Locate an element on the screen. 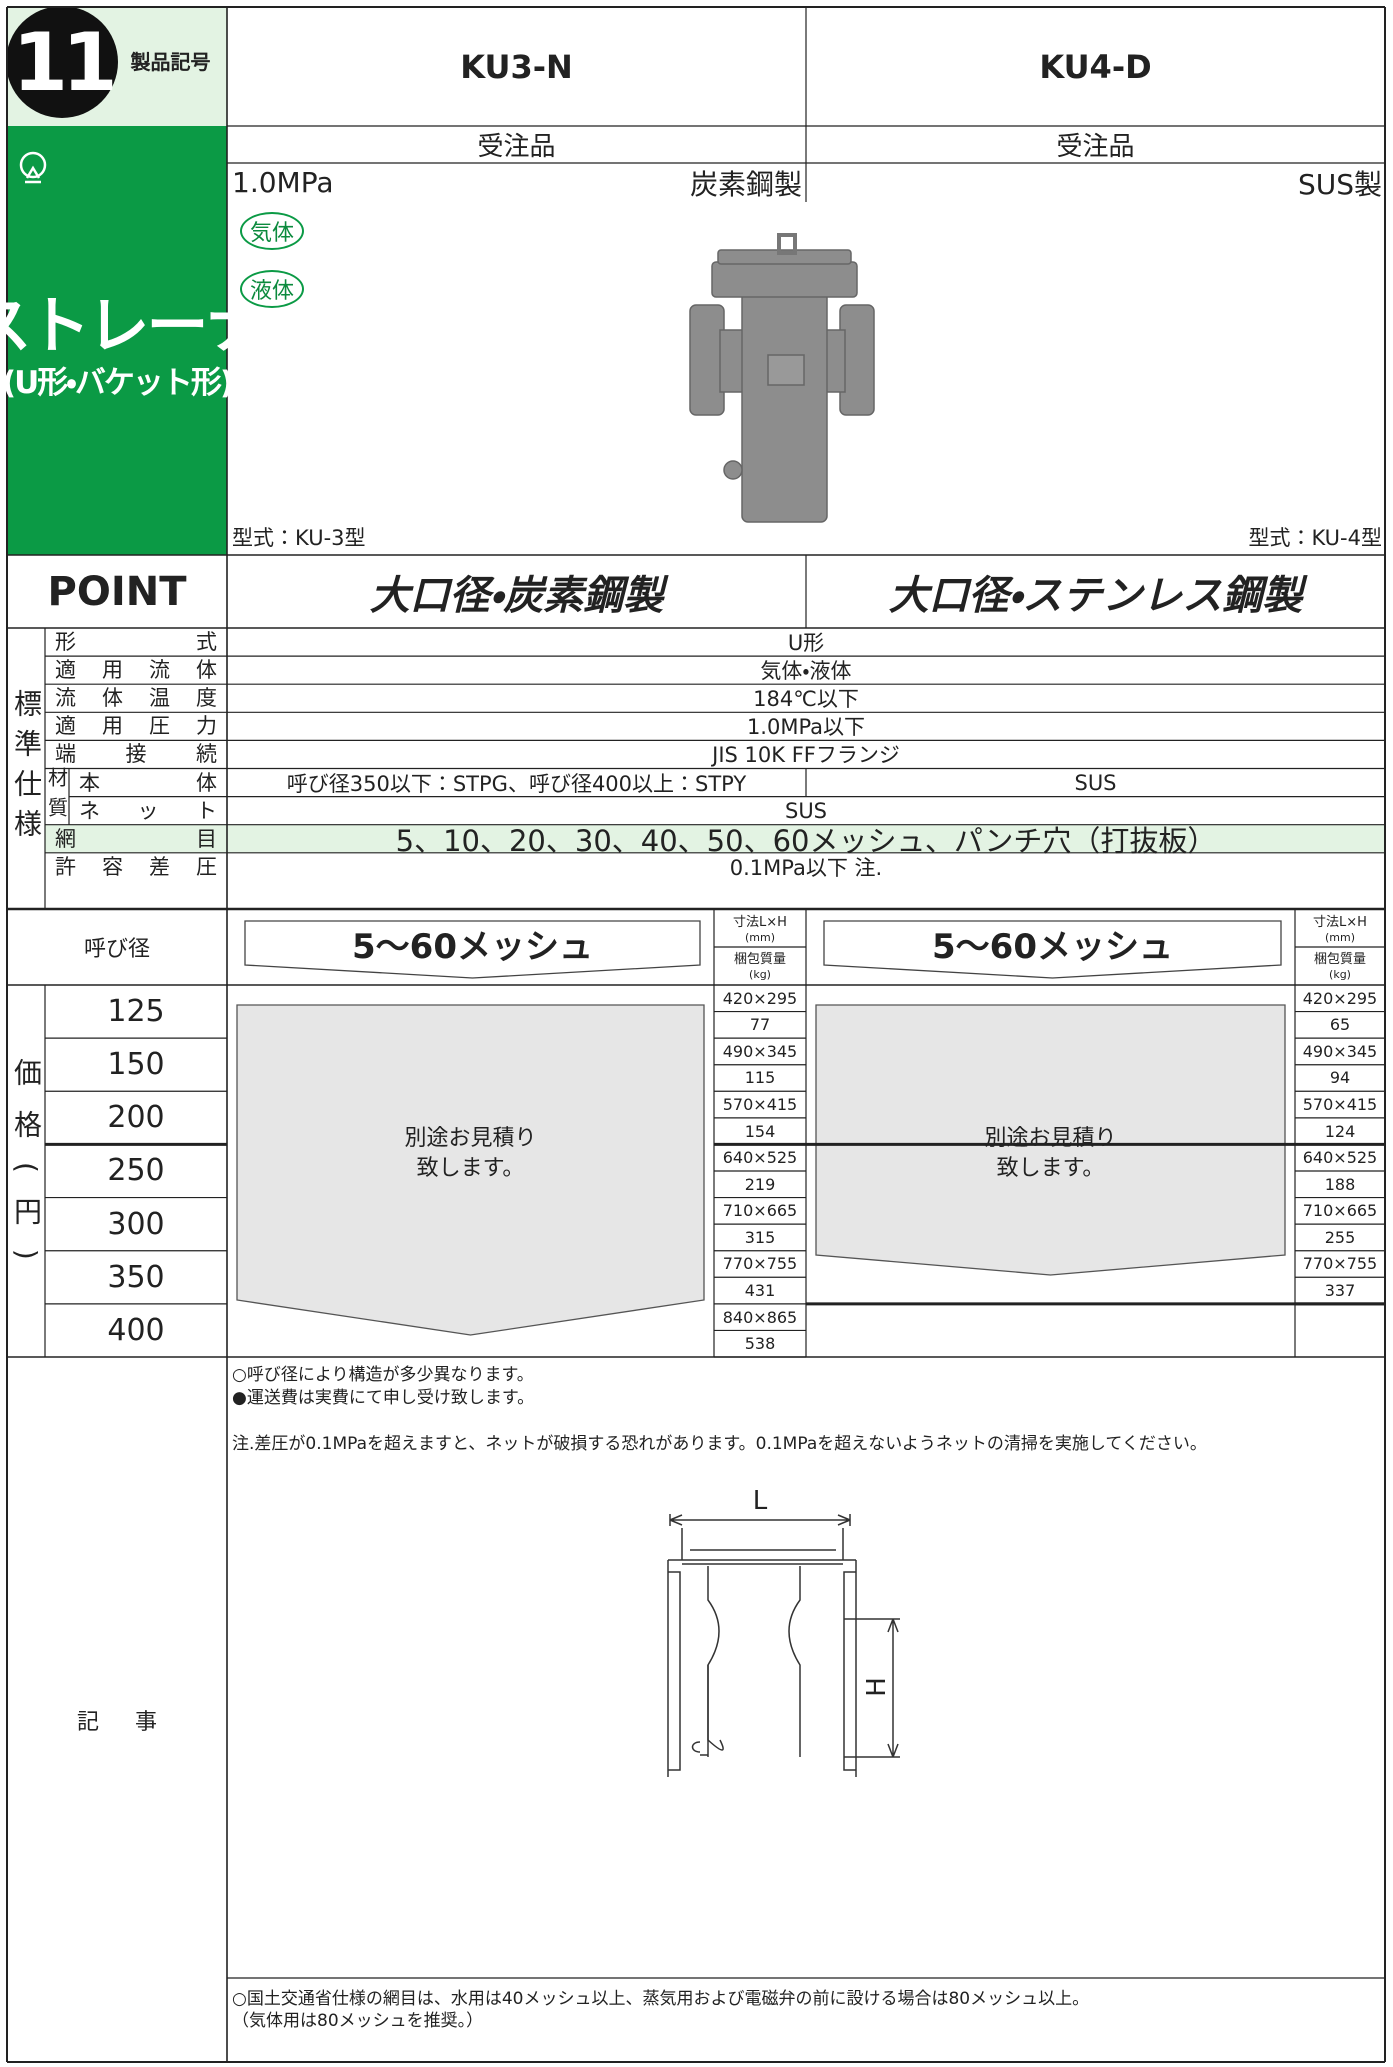 Image resolution: width=1393 pixels, height=2067 pixels. side-title: ストレーナ is located at coordinates (134, 325).